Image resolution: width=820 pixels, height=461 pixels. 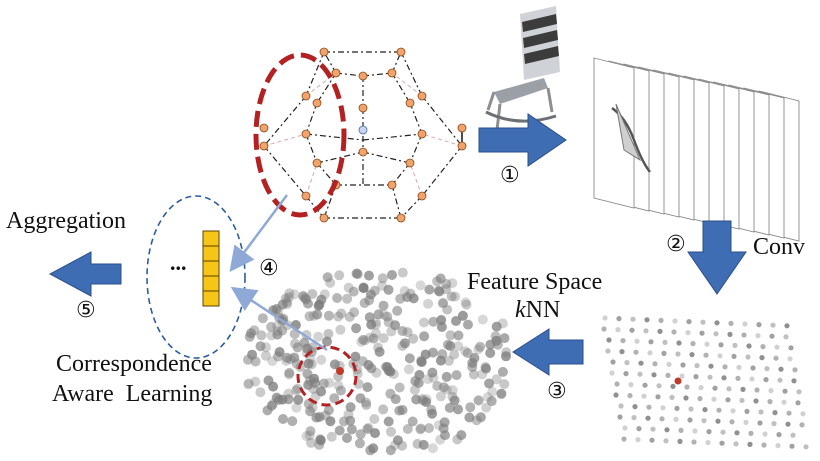 I want to click on knn-rest: NN, so click(x=543, y=310).